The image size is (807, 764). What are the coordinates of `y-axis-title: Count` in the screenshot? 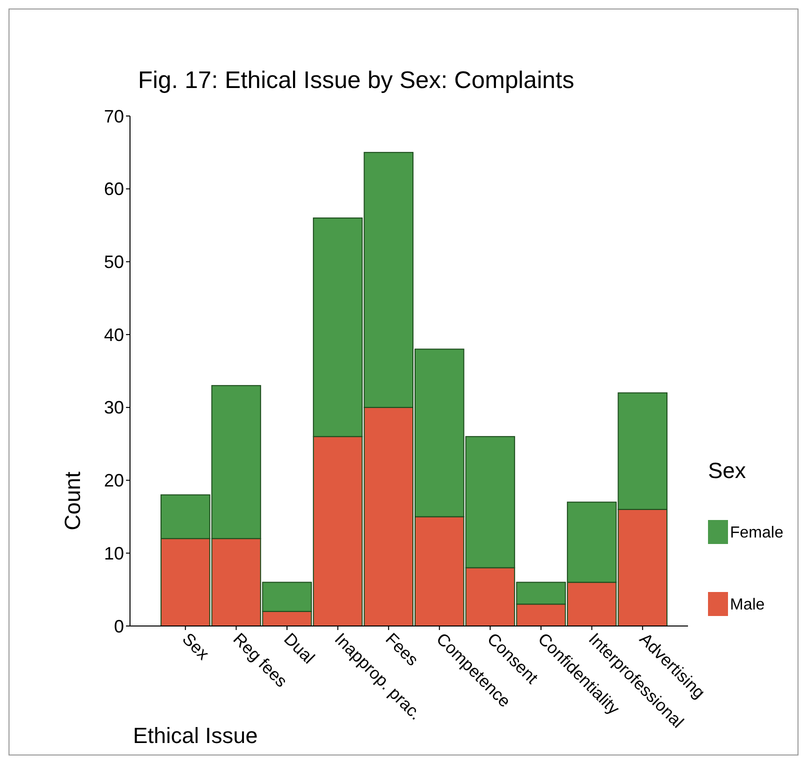 It's located at (72, 501).